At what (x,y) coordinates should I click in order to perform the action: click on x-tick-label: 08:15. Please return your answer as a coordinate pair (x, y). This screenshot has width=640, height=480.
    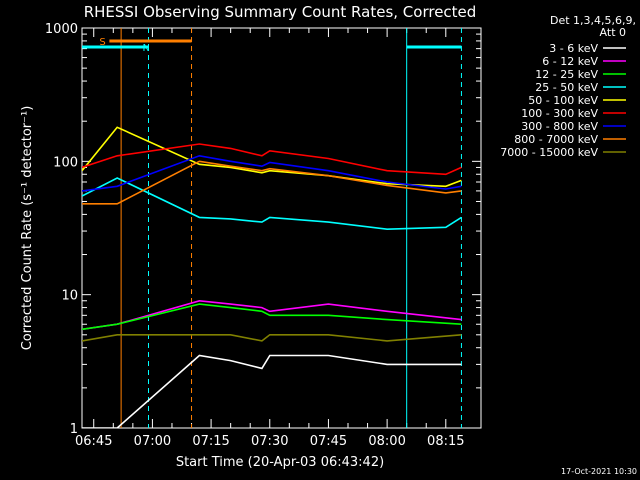
    Looking at the image, I should click on (445, 441).